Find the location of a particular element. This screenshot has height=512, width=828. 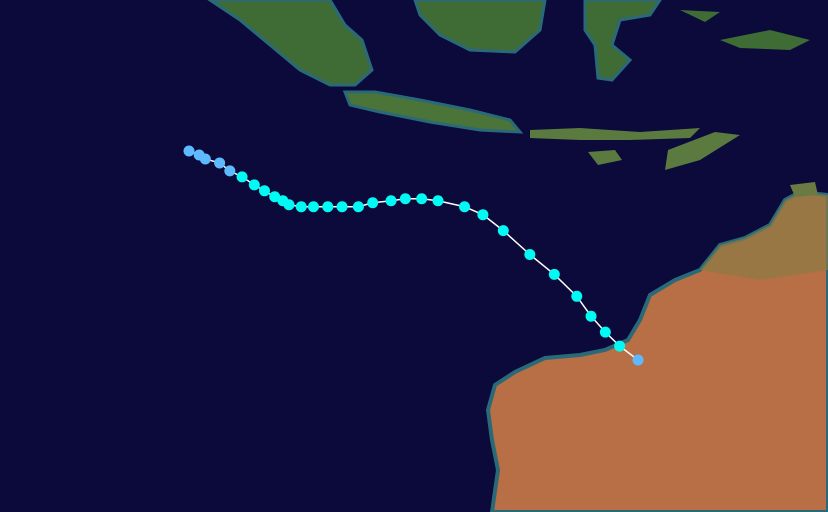

land-lesser-sunda is located at coordinates (615, 134).